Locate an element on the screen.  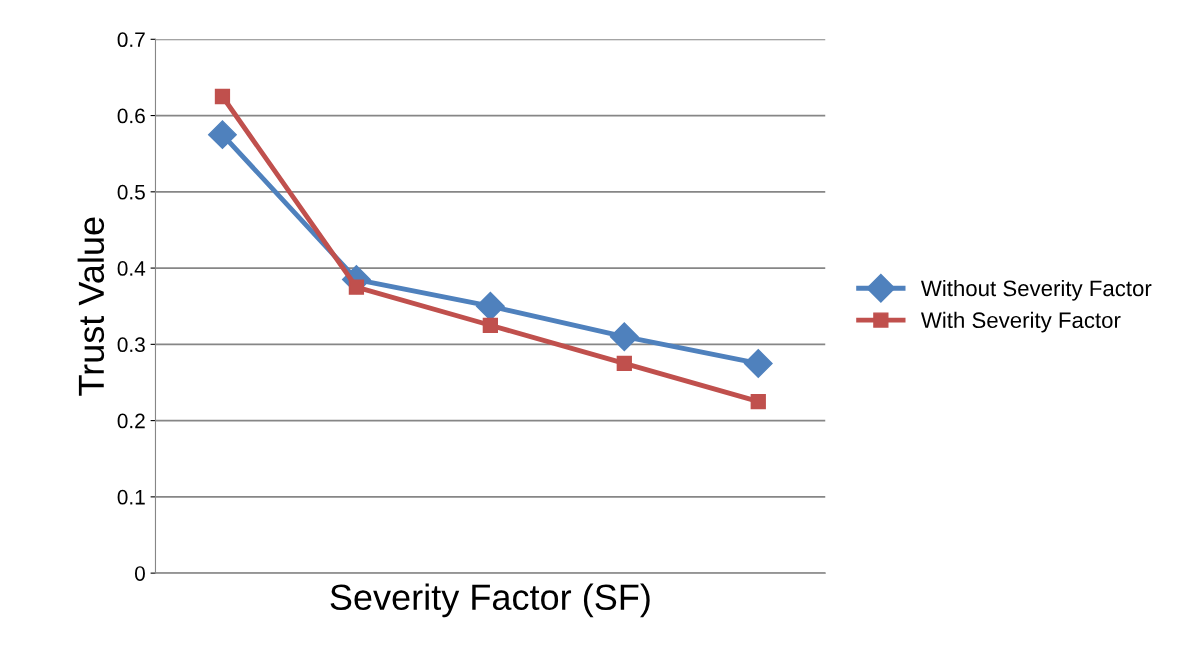
y-tick-label: 0.3 is located at coordinates (131, 345).